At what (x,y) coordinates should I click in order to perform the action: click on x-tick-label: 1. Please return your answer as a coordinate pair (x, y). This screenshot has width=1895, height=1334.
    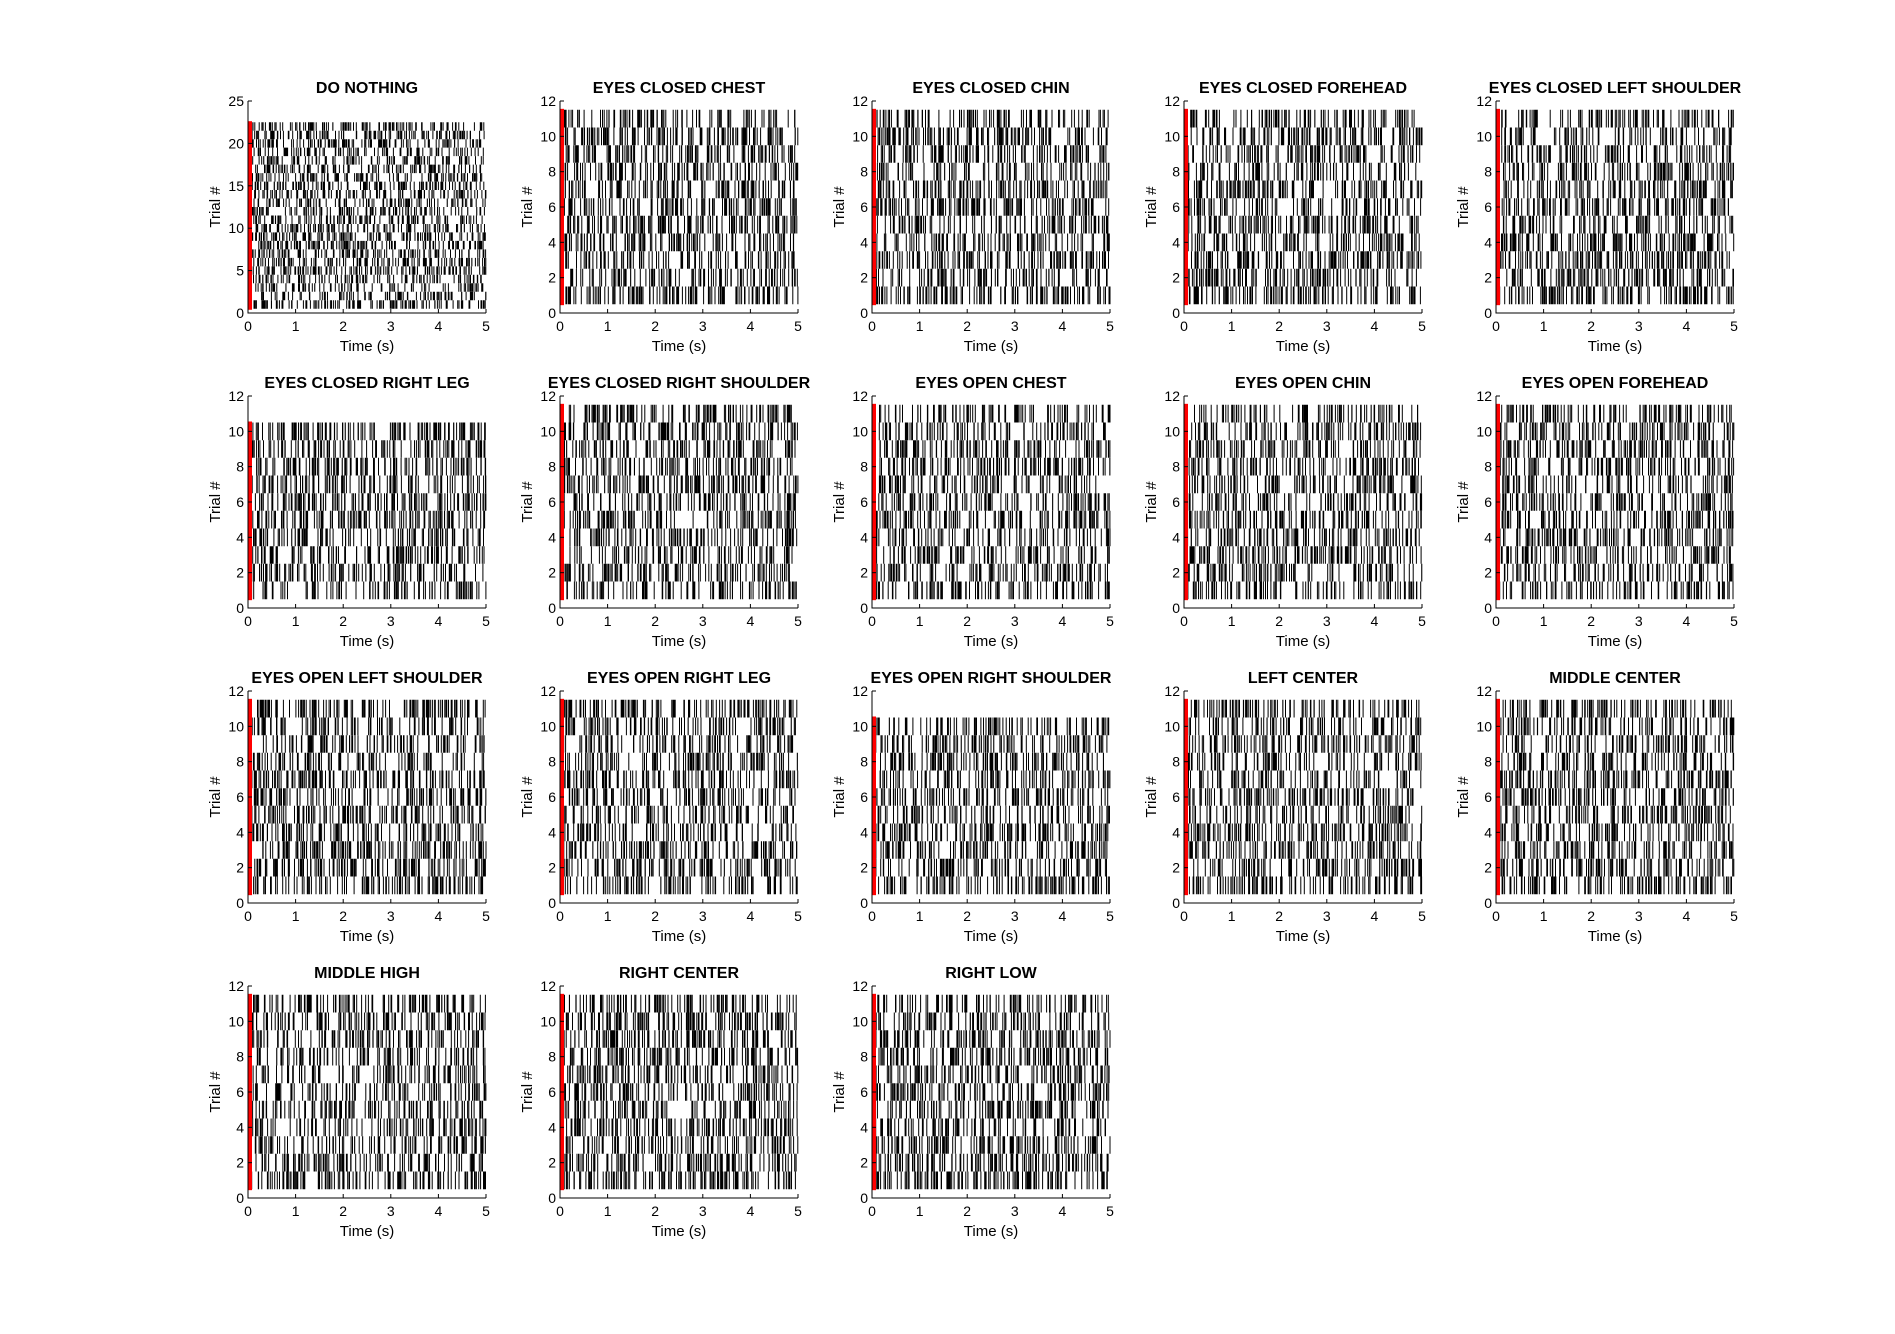
    Looking at the image, I should click on (920, 1211).